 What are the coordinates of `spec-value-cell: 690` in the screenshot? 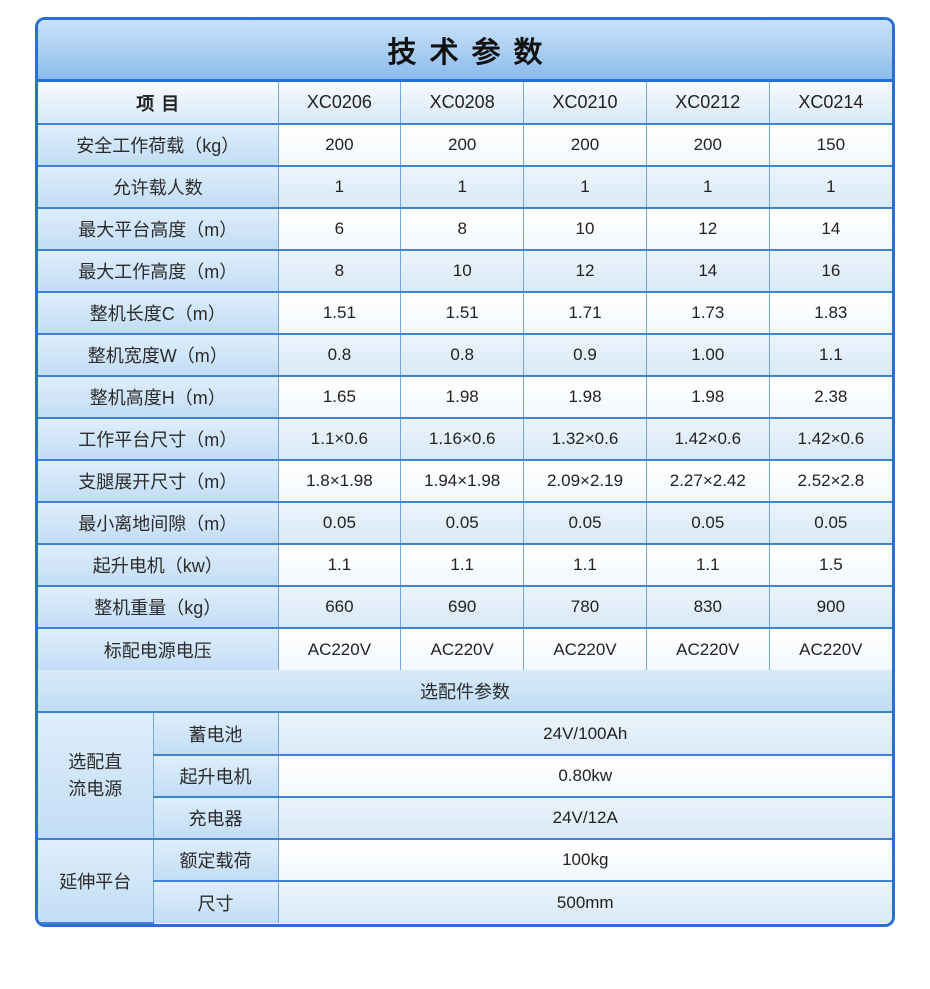 It's located at (462, 607).